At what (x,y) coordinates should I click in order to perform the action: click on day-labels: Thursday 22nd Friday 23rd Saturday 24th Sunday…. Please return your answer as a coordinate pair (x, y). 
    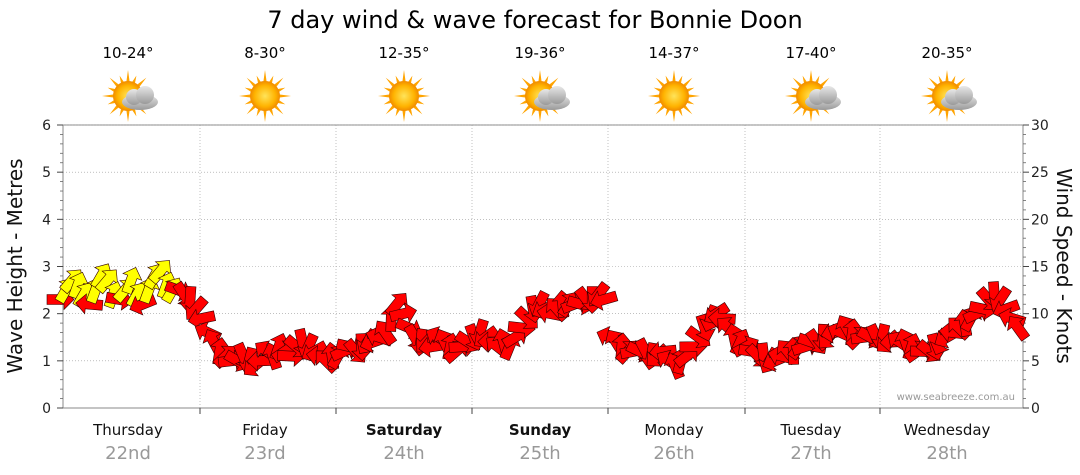
    Looking at the image, I should click on (541, 436).